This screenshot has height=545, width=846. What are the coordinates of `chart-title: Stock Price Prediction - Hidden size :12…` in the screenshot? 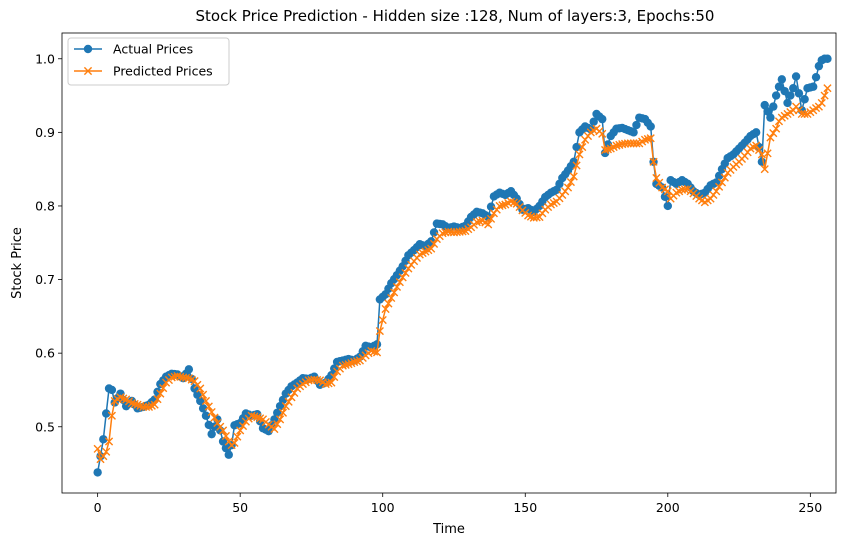 It's located at (455, 16).